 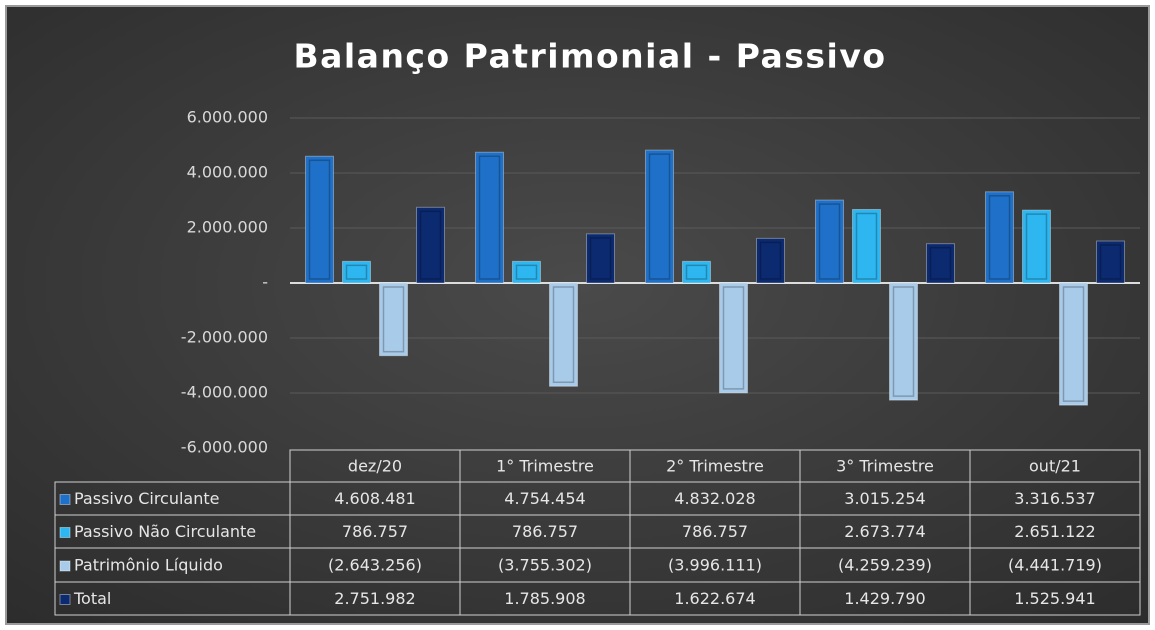 What do you see at coordinates (884, 498) in the screenshot?
I see `data-label: 3.015.254` at bounding box center [884, 498].